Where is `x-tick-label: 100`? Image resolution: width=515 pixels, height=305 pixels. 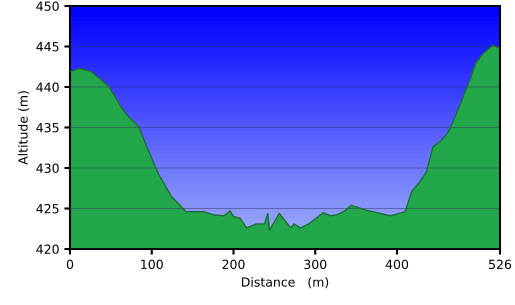
x-tick-label: 100 is located at coordinates (152, 265).